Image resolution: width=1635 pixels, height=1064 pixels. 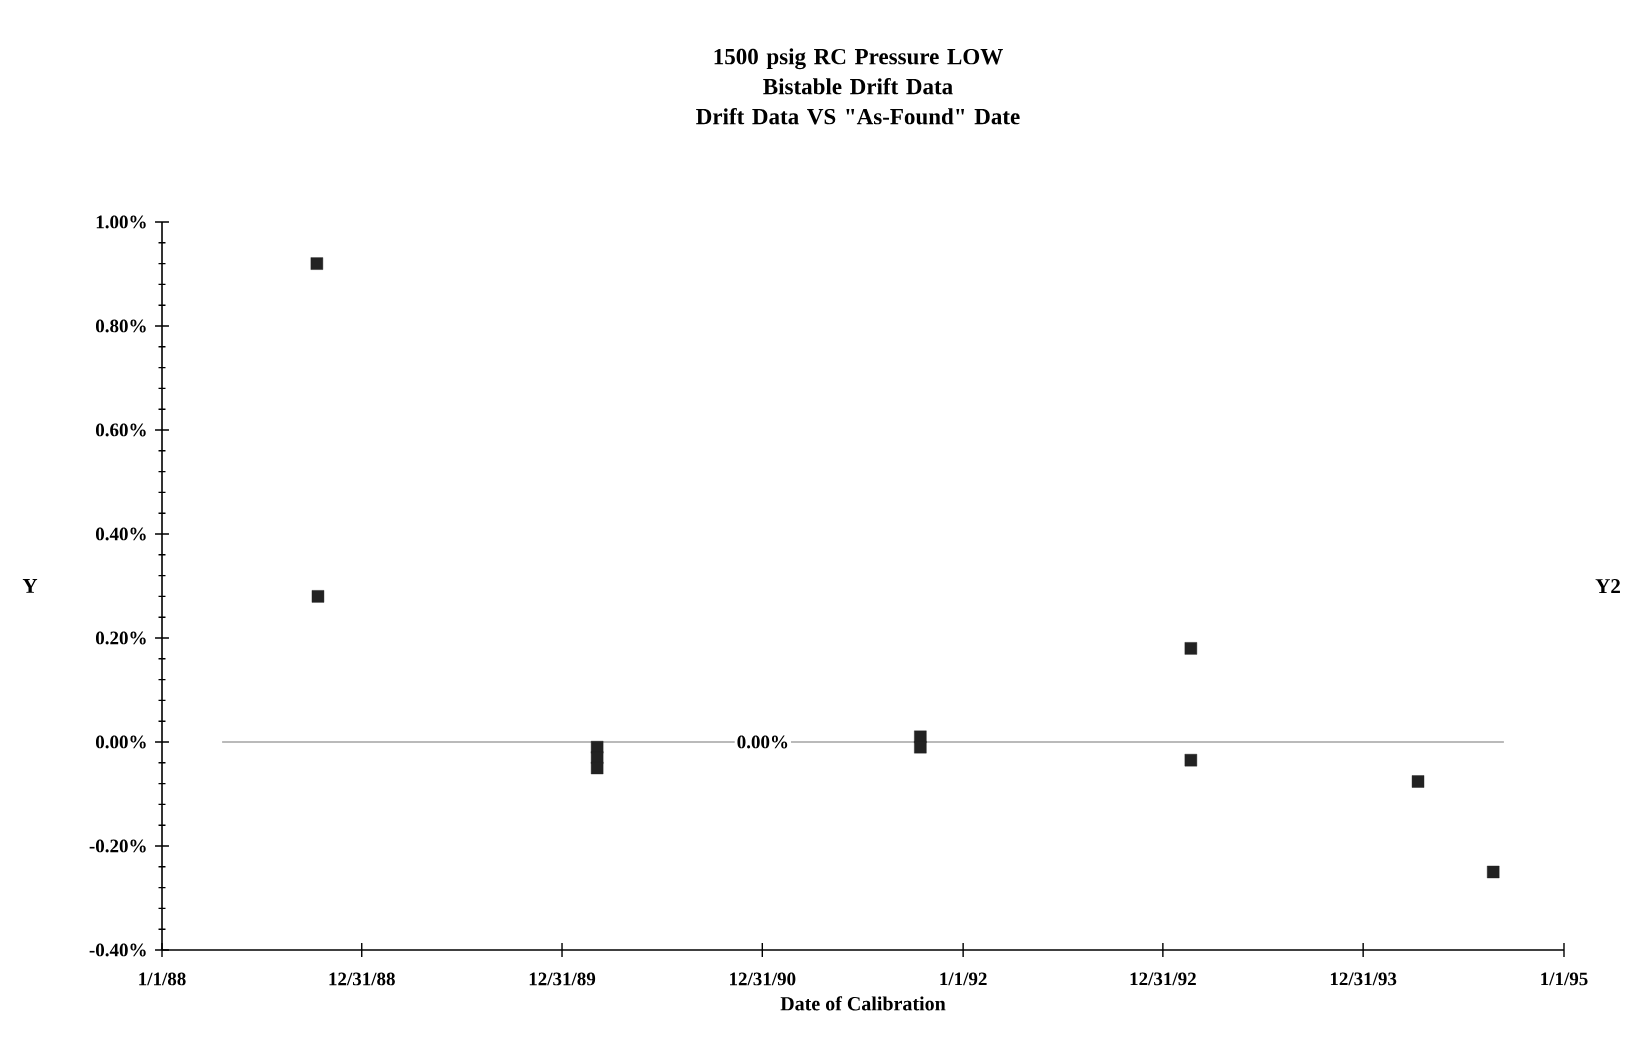 I want to click on x-tick-label: 1/1/88, so click(x=162, y=979).